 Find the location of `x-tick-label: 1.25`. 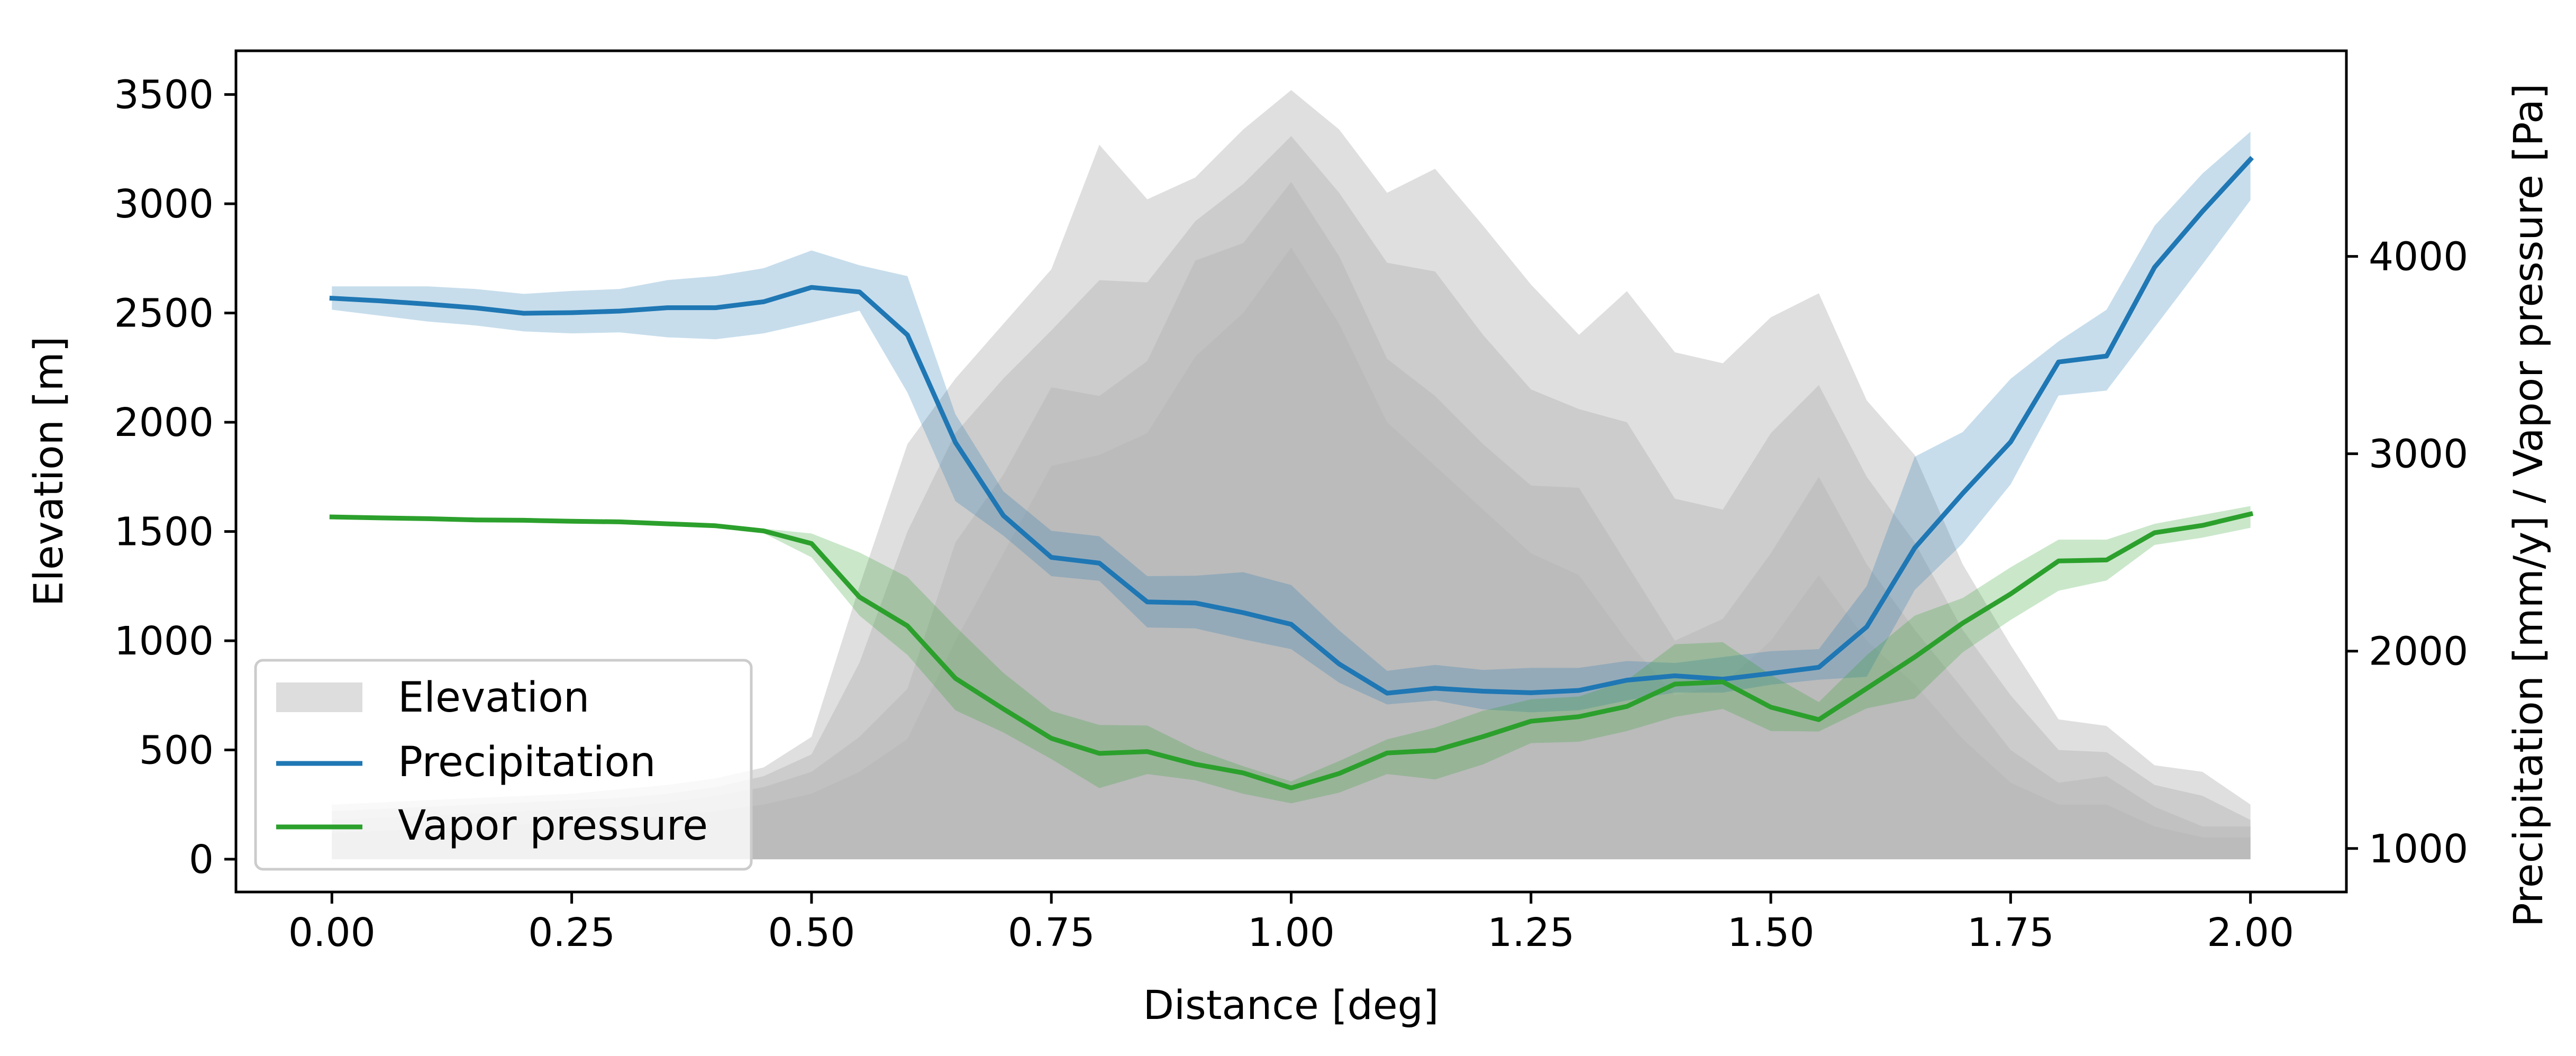

x-tick-label: 1.25 is located at coordinates (1530, 932).